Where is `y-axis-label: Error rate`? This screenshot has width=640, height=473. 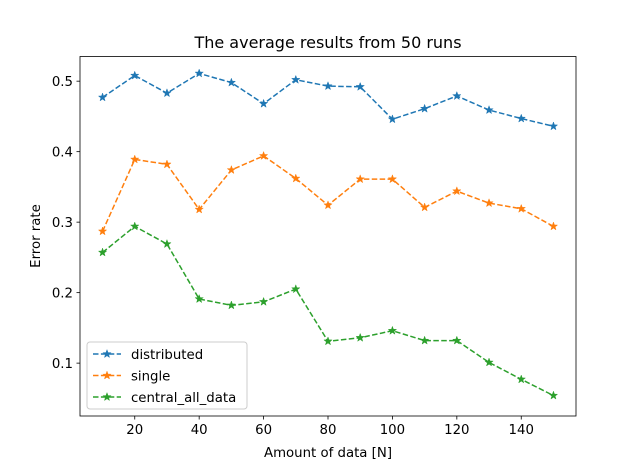 y-axis-label: Error rate is located at coordinates (36, 236).